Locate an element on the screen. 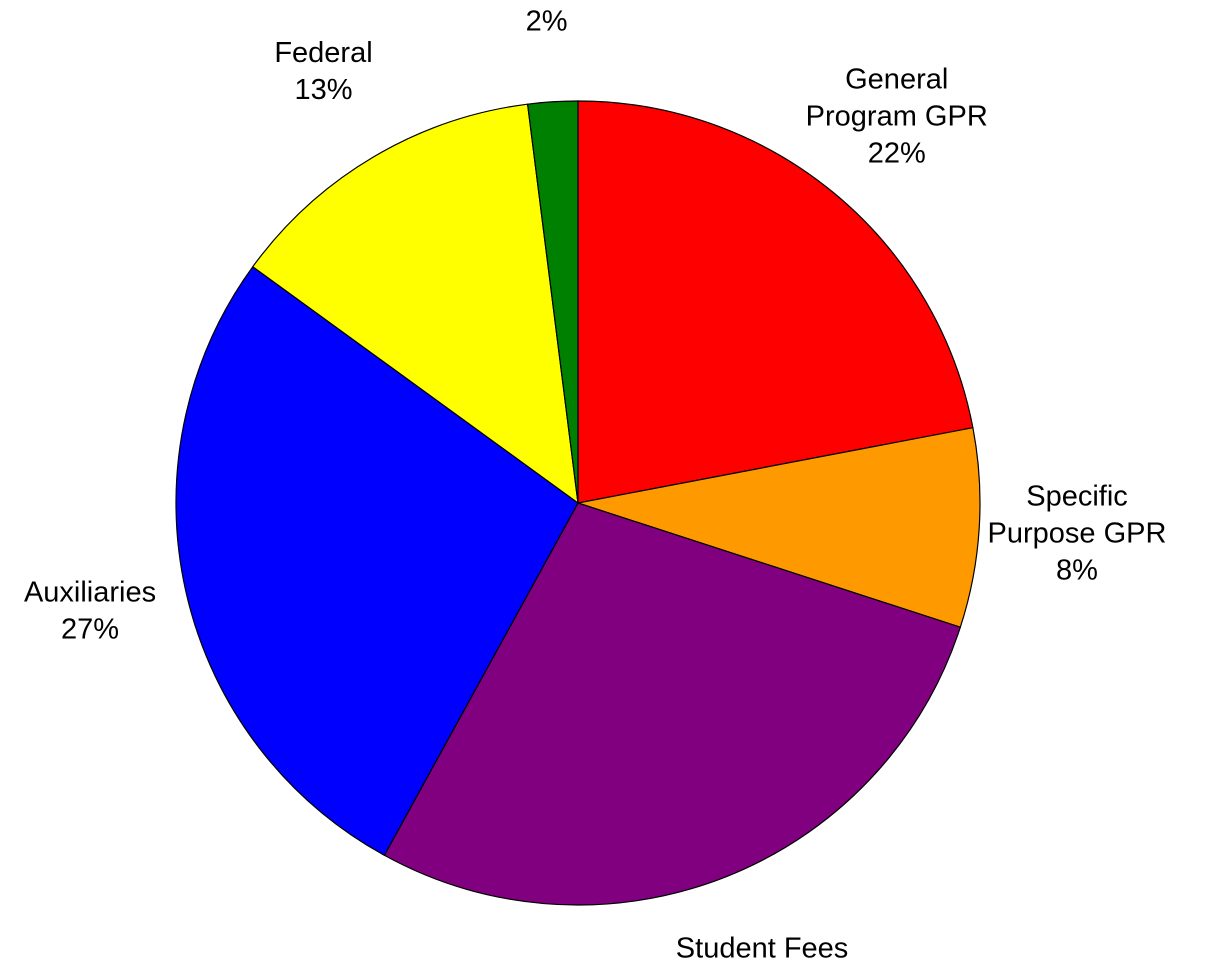 This screenshot has height=974, width=1219. pie-label-percent-specific-purpose-gpr: 8% is located at coordinates (1077, 570).